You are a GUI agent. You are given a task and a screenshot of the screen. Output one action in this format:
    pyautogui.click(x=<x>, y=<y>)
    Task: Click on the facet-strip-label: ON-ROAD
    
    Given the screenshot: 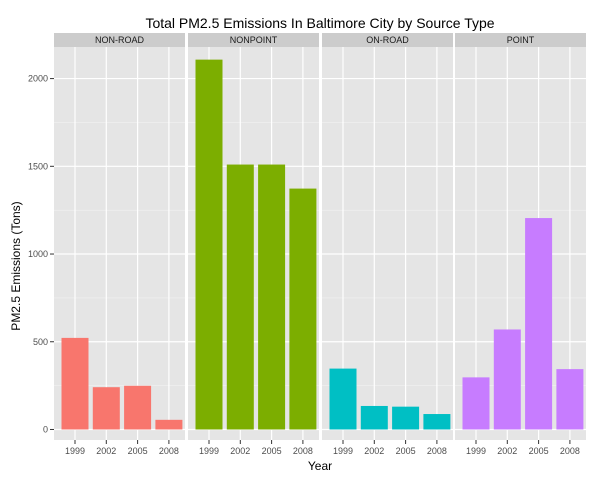 What is the action you would take?
    pyautogui.click(x=387, y=40)
    